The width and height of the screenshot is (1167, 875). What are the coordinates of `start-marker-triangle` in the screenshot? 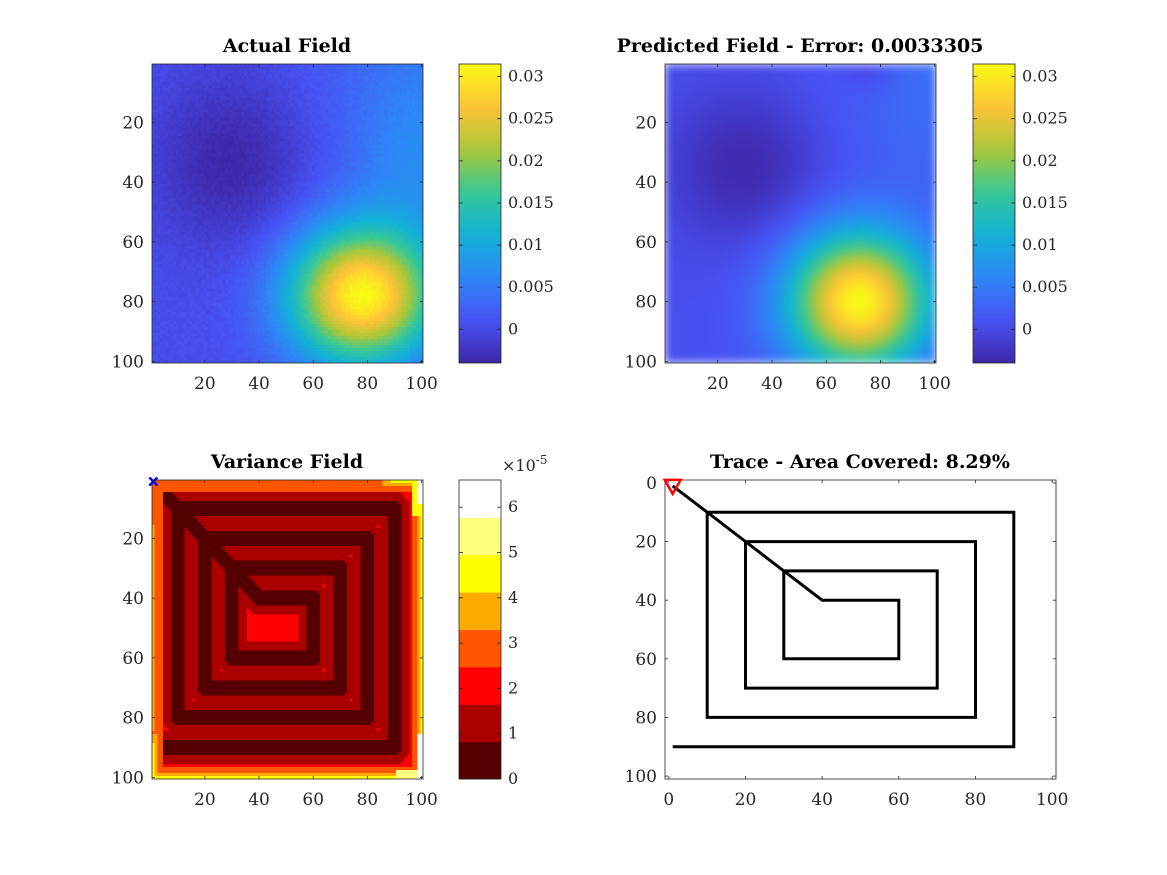 It's located at (672, 487).